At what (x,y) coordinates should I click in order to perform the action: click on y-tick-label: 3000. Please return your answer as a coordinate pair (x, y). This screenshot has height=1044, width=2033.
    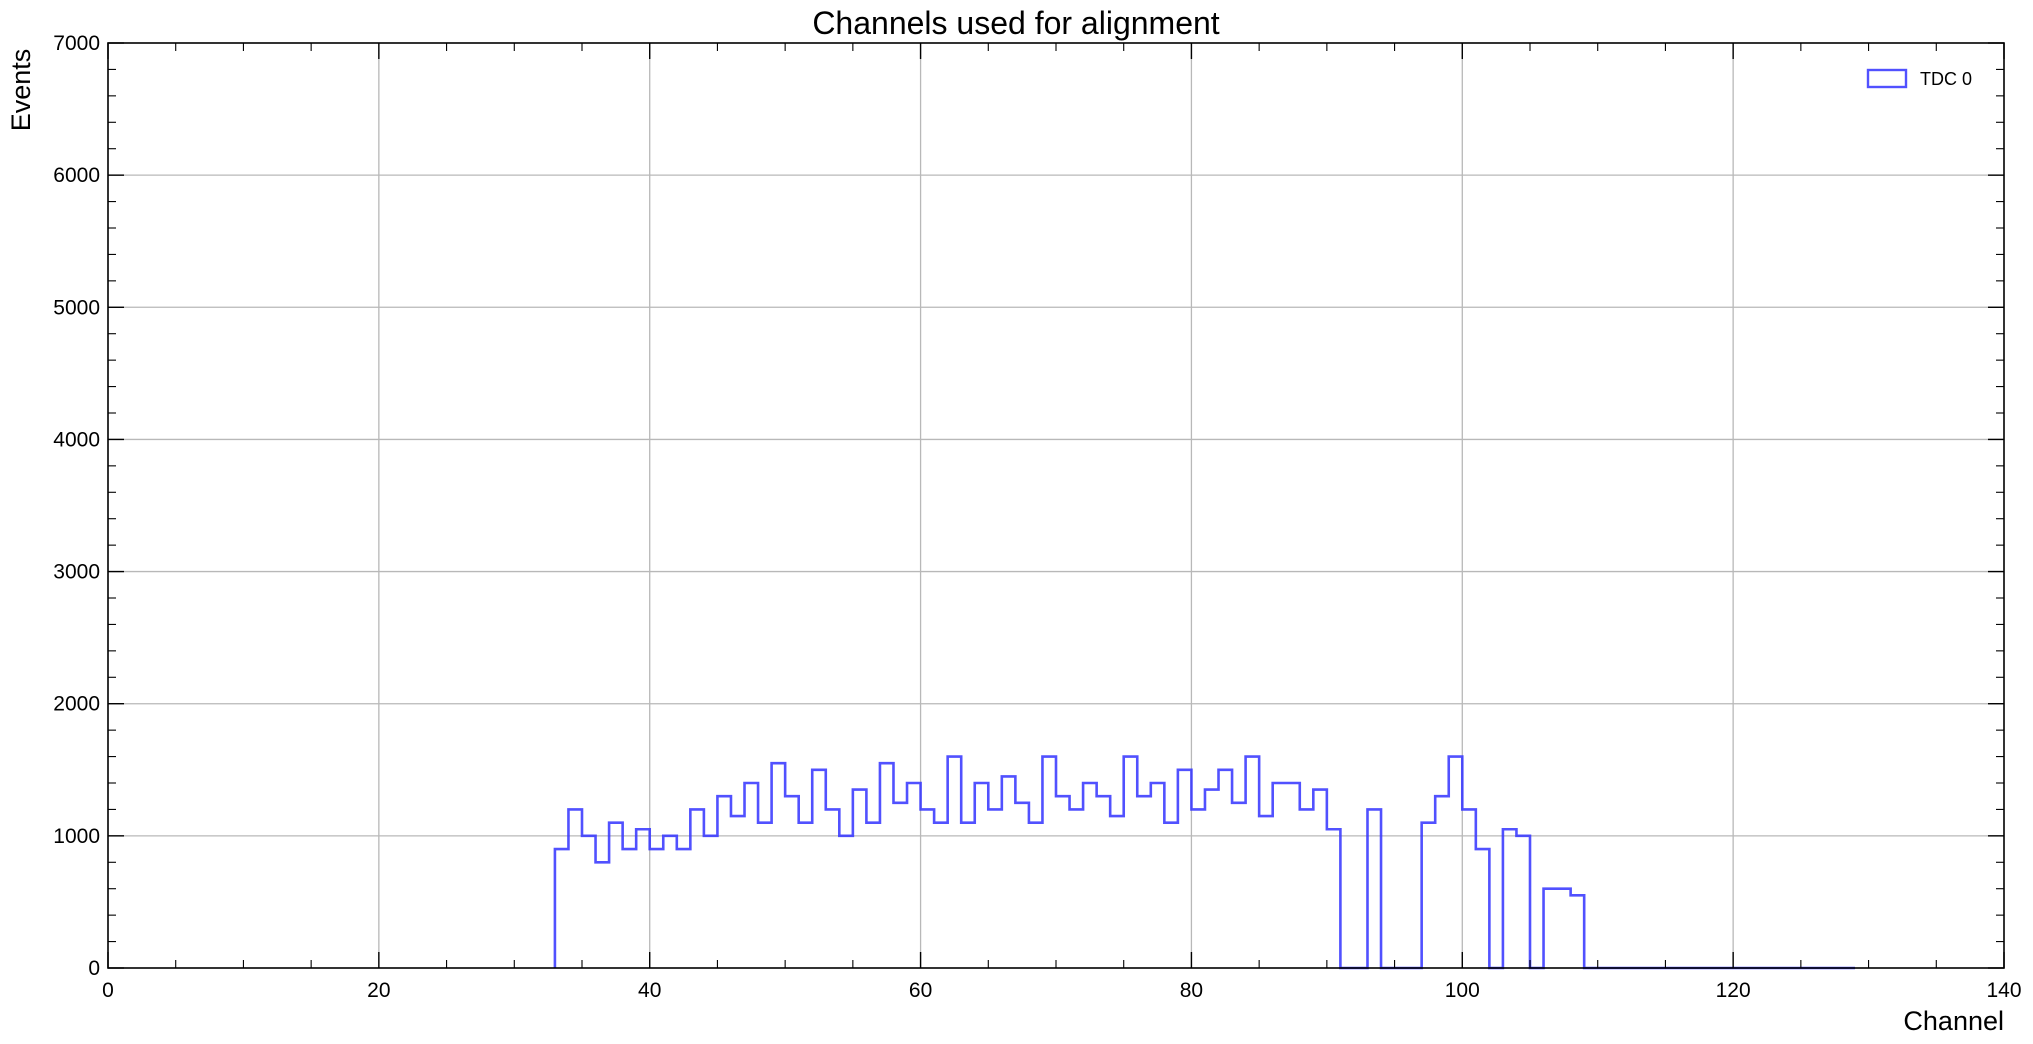
    Looking at the image, I should click on (76, 572).